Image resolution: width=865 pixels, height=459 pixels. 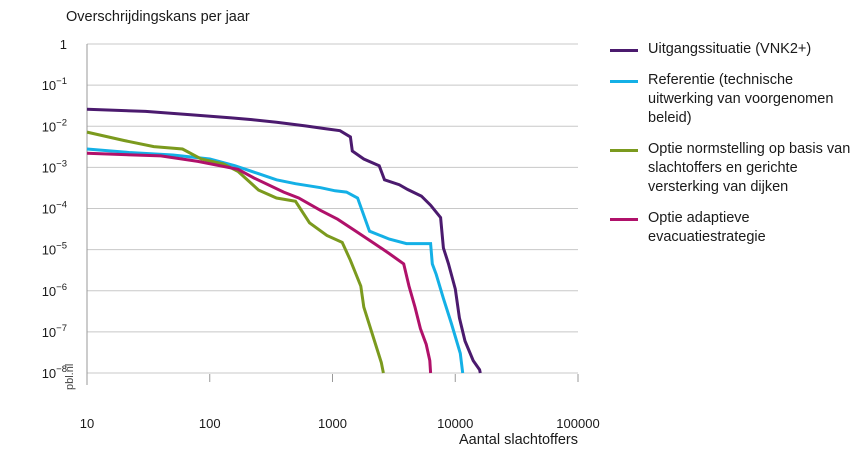 I want to click on y-tick-label: 10⁻³, so click(x=54, y=166).